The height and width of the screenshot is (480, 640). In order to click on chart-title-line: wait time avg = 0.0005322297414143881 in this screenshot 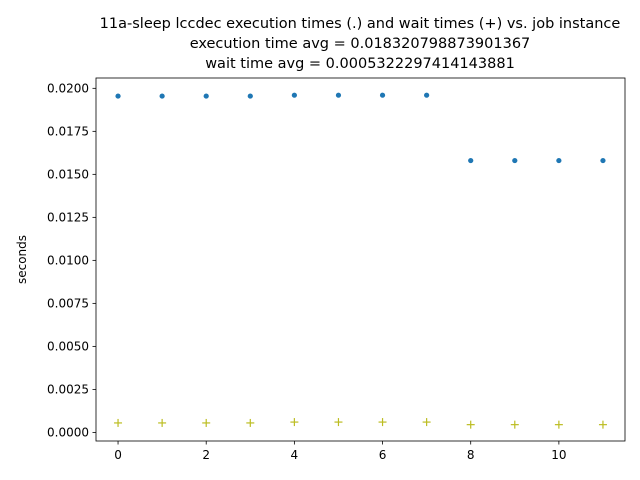, I will do `click(360, 64)`.